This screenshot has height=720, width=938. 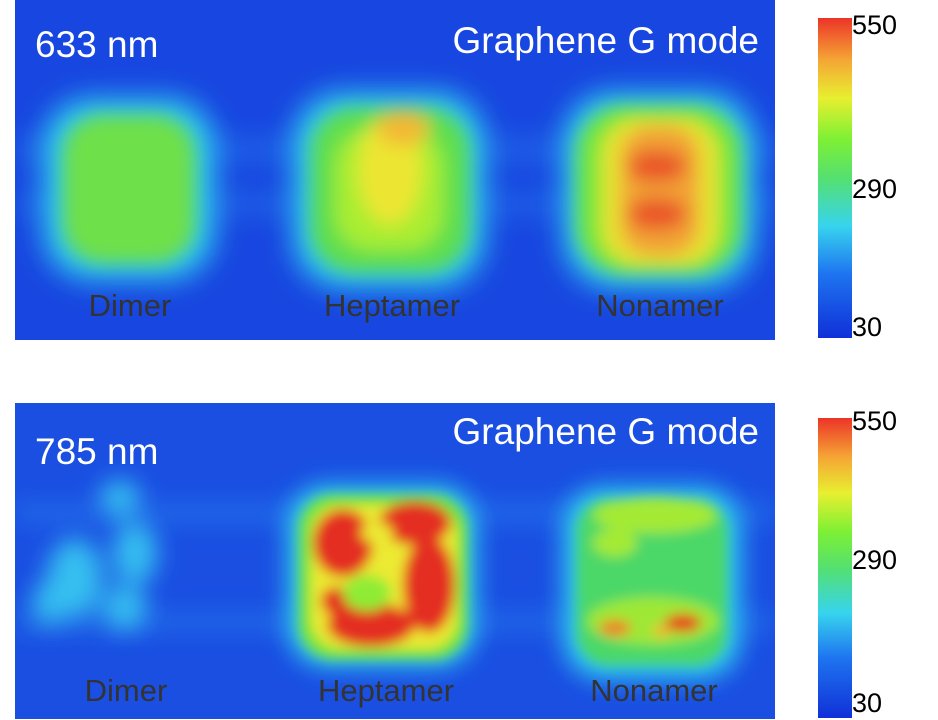 What do you see at coordinates (389, 190) in the screenshot?
I see `blob-633-heptamer` at bounding box center [389, 190].